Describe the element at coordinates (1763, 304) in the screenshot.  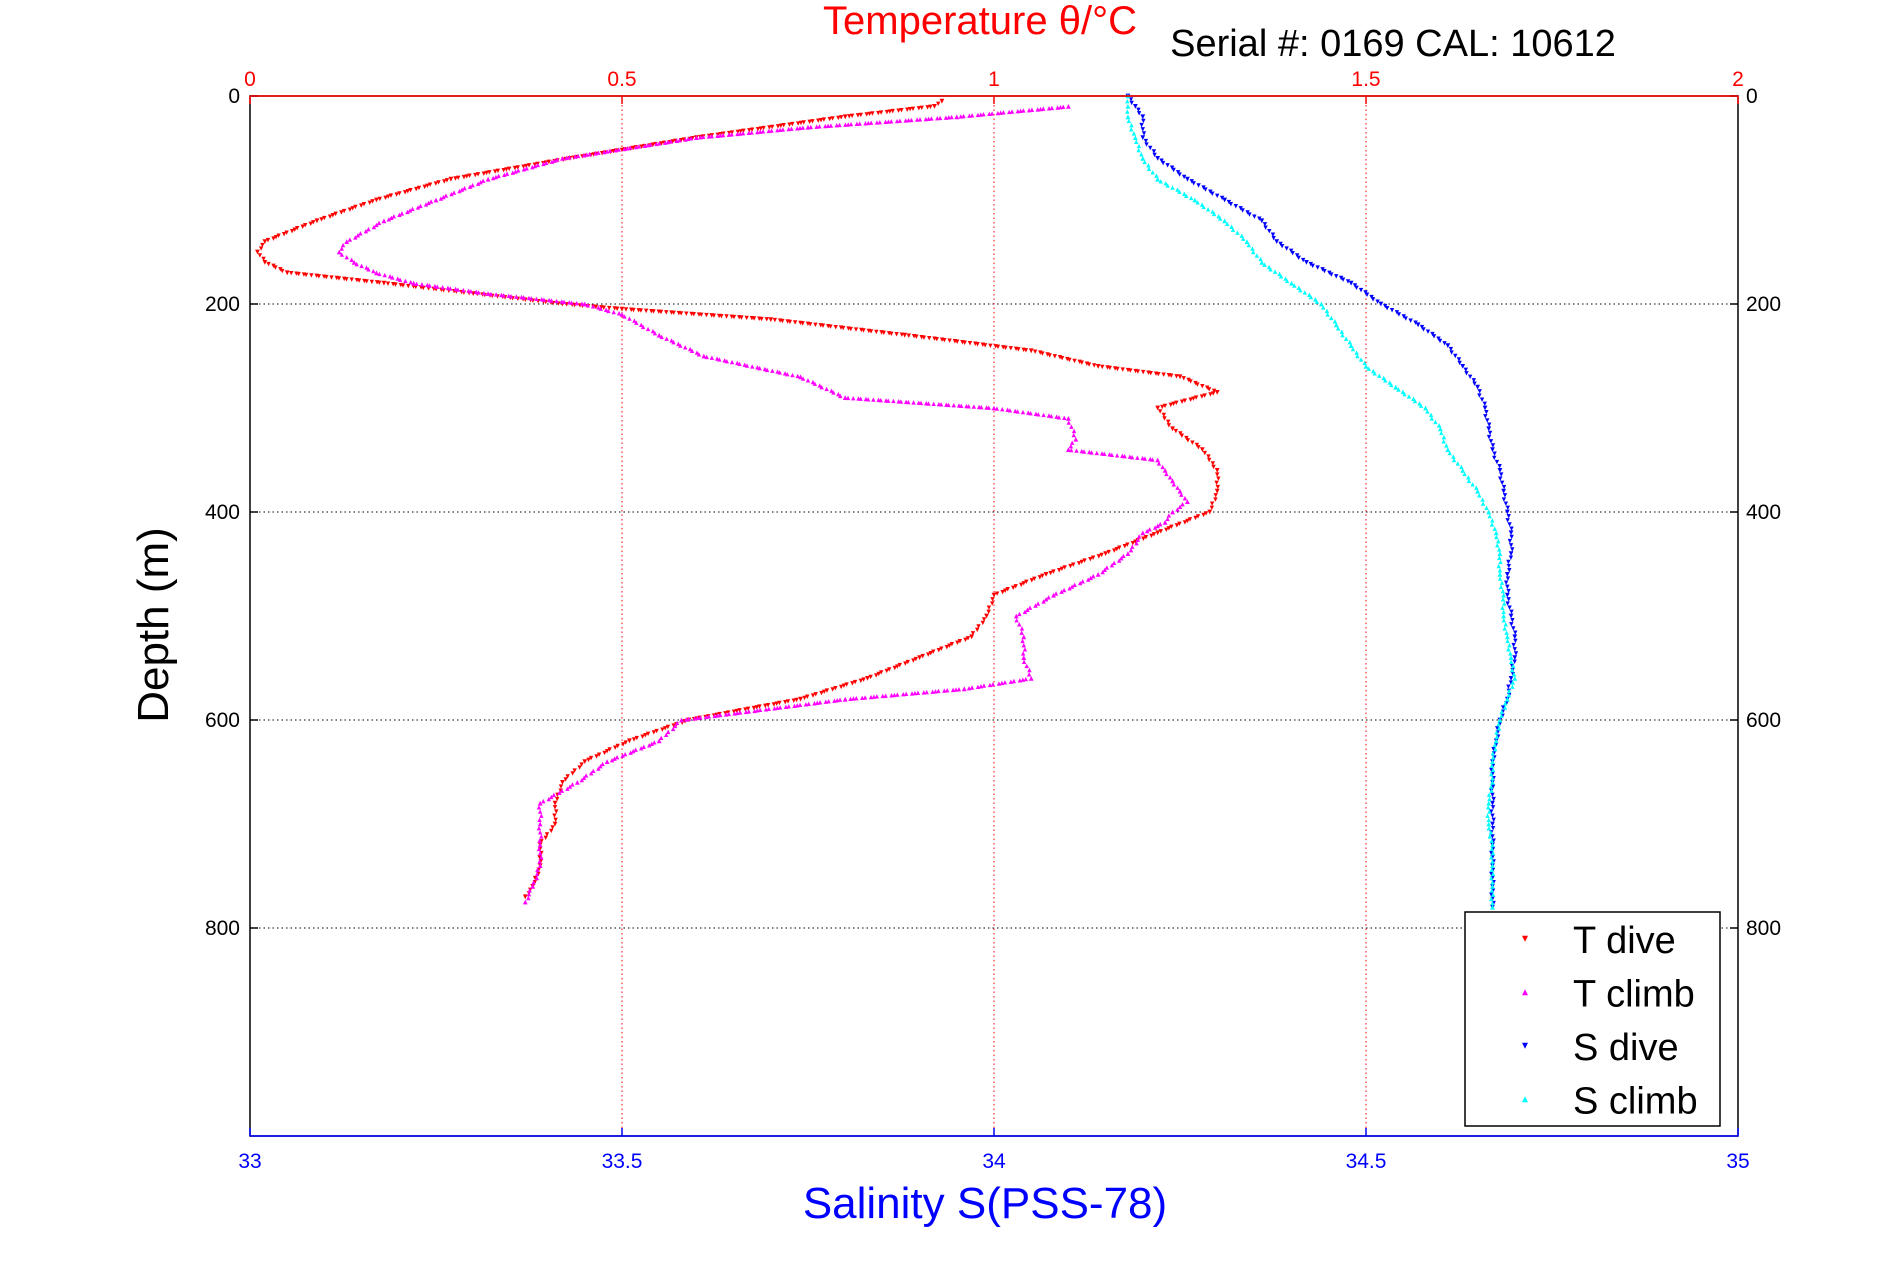
I see `y-tick-label-right: 200` at that location.